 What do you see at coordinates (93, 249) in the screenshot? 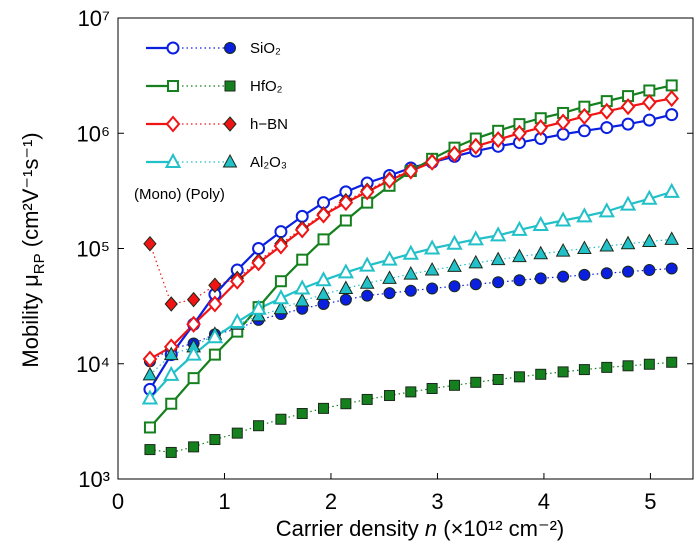
I see `y-tick-label: 10⁵` at bounding box center [93, 249].